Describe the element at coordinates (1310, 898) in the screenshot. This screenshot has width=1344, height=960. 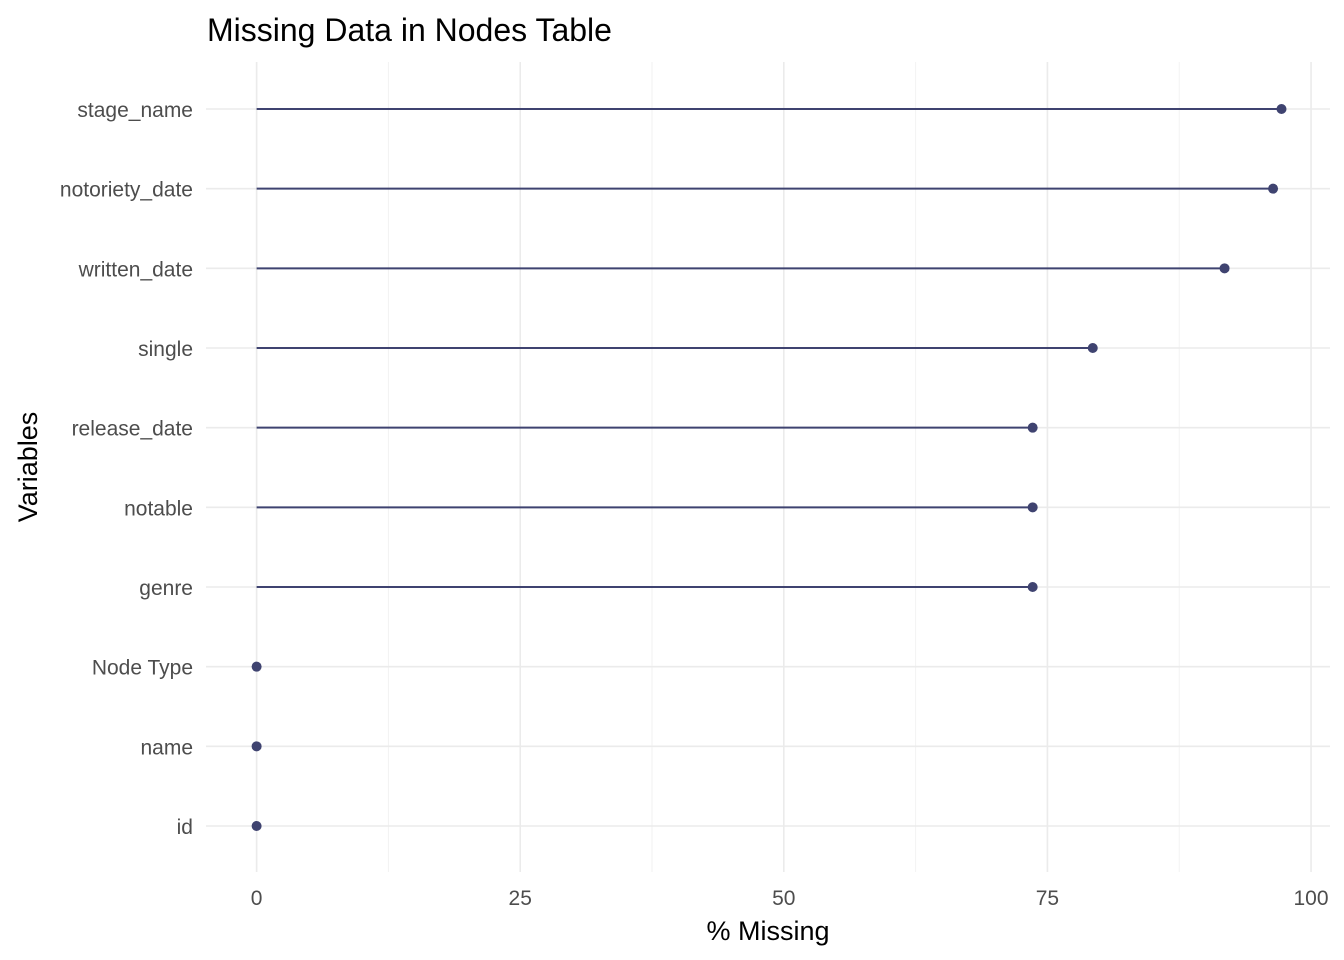
I see `x-tick-label: 100` at that location.